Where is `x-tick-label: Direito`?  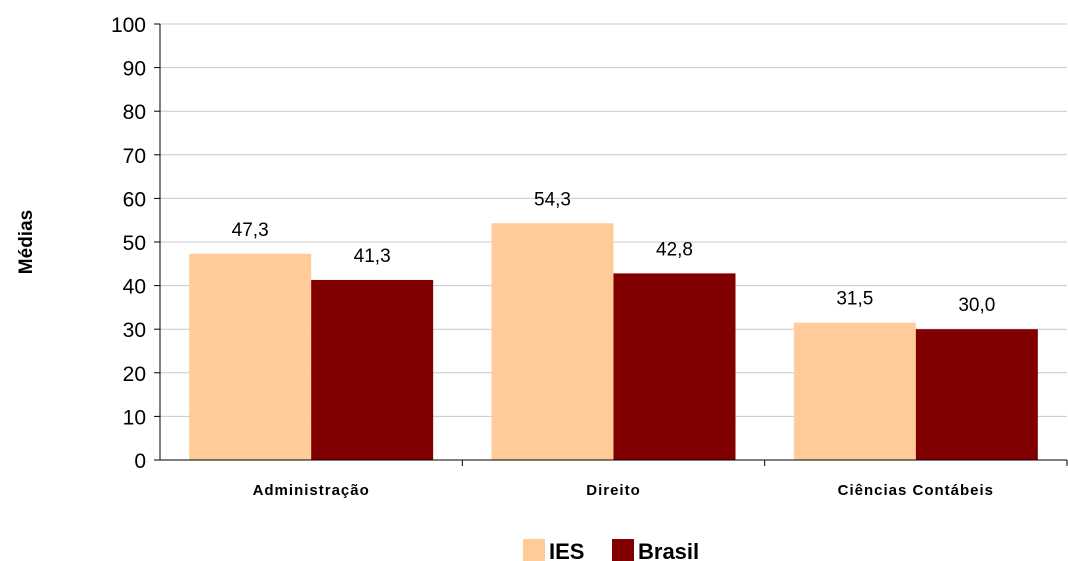 x-tick-label: Direito is located at coordinates (613, 490).